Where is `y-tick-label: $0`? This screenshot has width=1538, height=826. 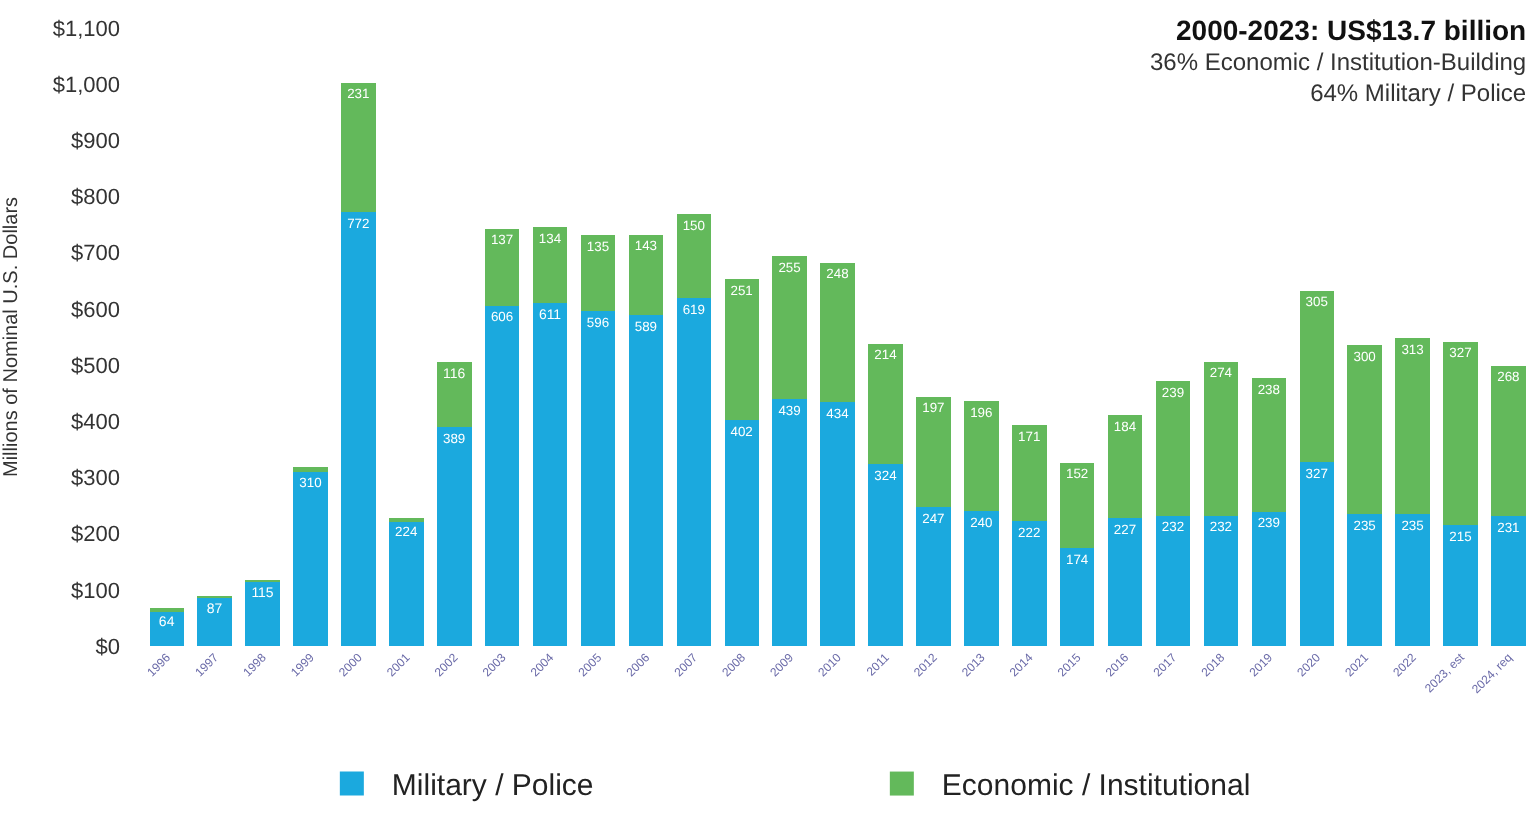 y-tick-label: $0 is located at coordinates (107, 647).